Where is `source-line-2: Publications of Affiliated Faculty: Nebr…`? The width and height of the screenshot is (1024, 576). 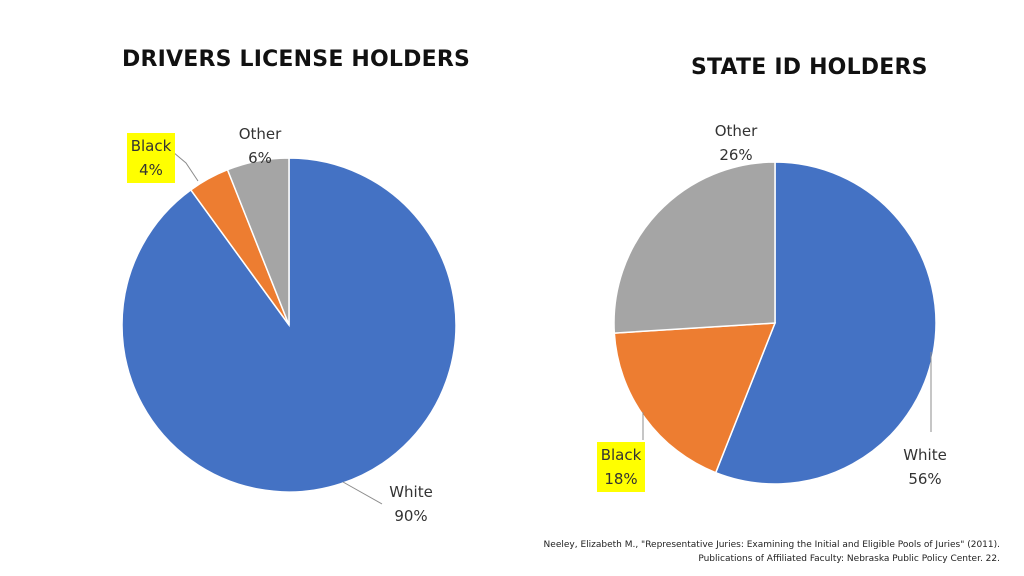
source-line-2: Publications of Affiliated Faculty: Nebr… is located at coordinates (849, 559).